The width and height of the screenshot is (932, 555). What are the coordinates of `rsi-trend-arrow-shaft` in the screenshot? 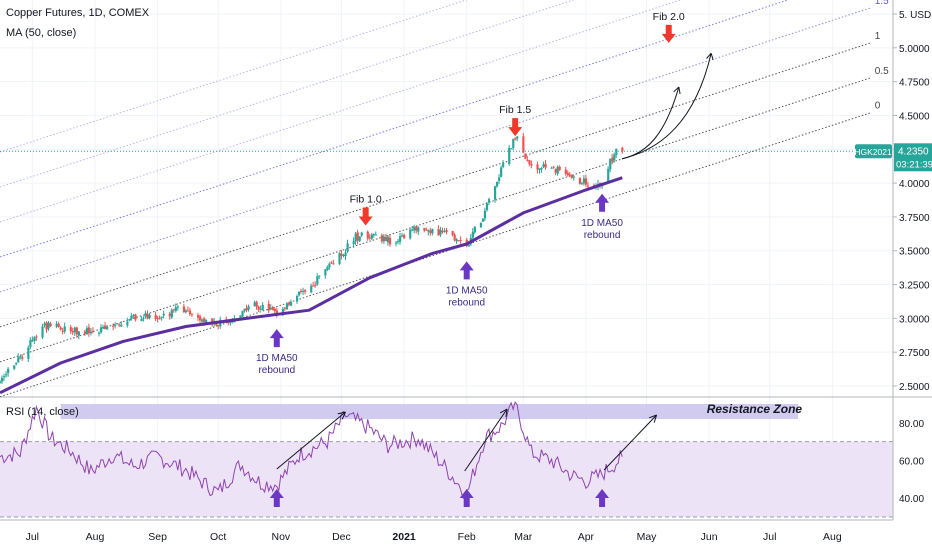 It's located at (630, 442).